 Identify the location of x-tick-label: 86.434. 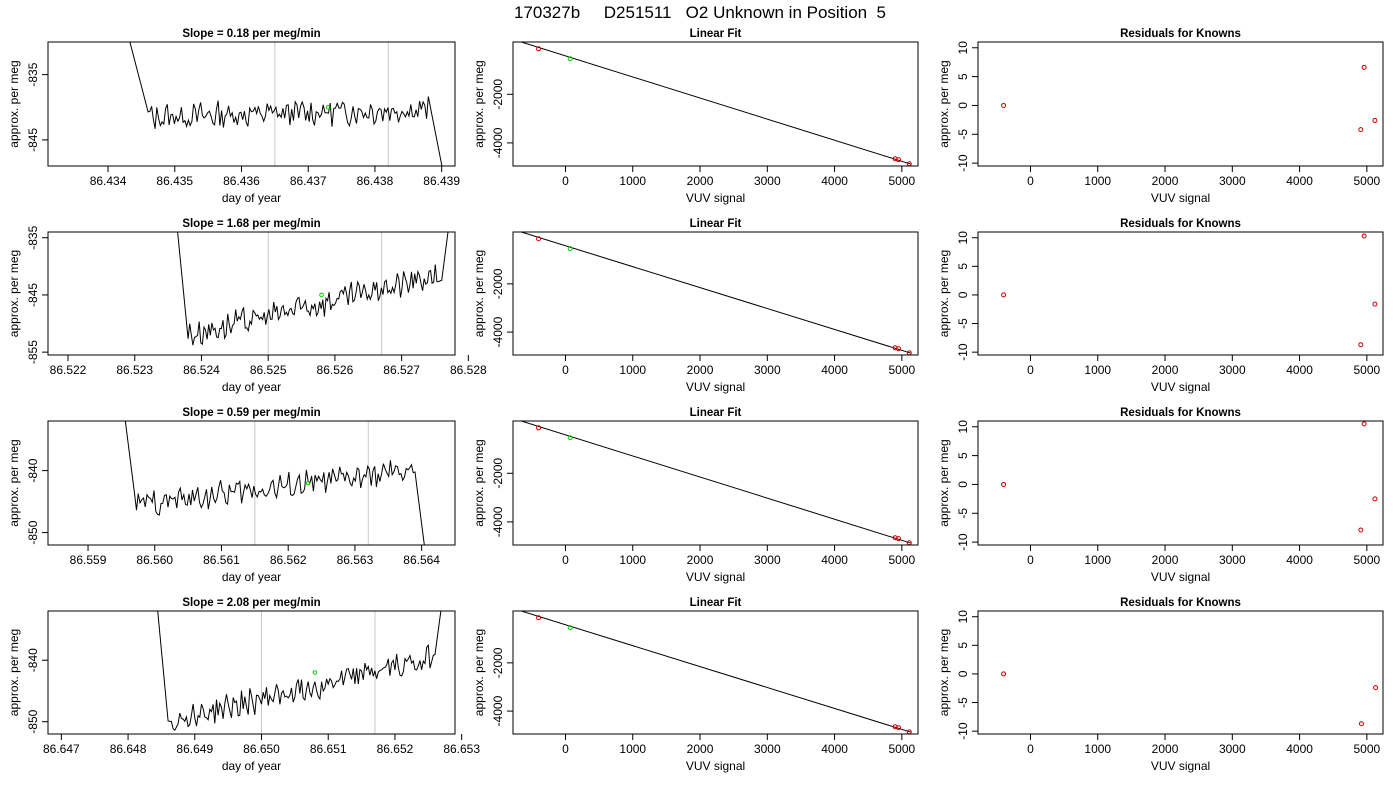
(108, 181).